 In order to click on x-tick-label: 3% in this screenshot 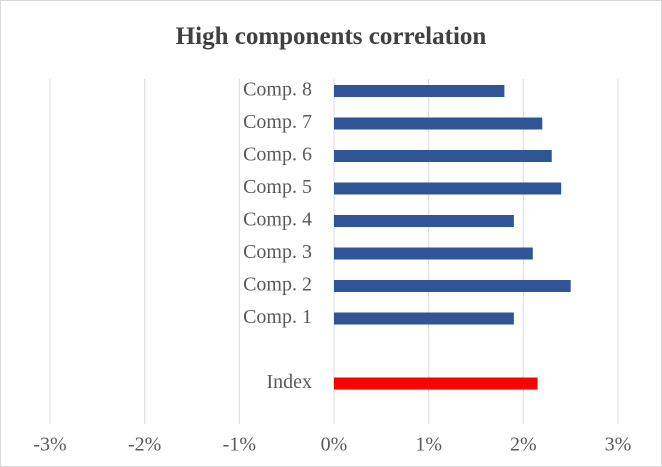, I will do `click(618, 445)`.